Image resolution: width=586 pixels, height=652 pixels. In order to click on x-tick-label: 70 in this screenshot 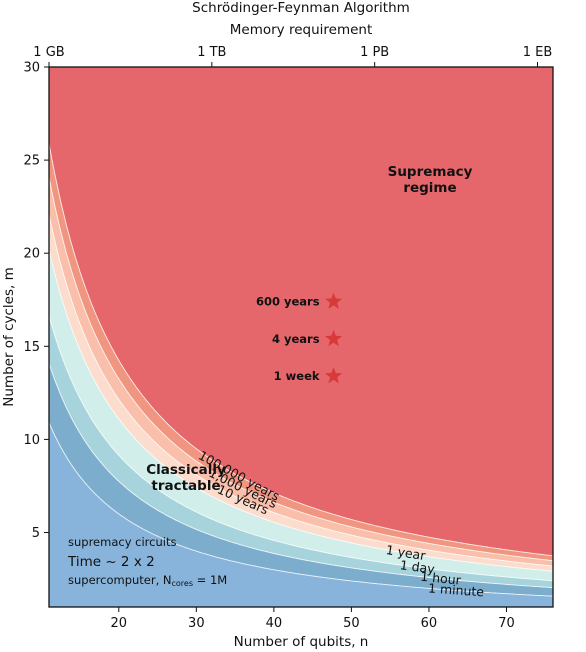, I will do `click(506, 623)`.